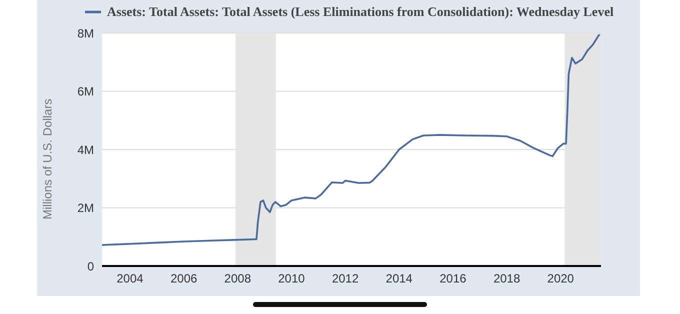  Describe the element at coordinates (453, 279) in the screenshot. I see `x-tick-label: 2016` at that location.